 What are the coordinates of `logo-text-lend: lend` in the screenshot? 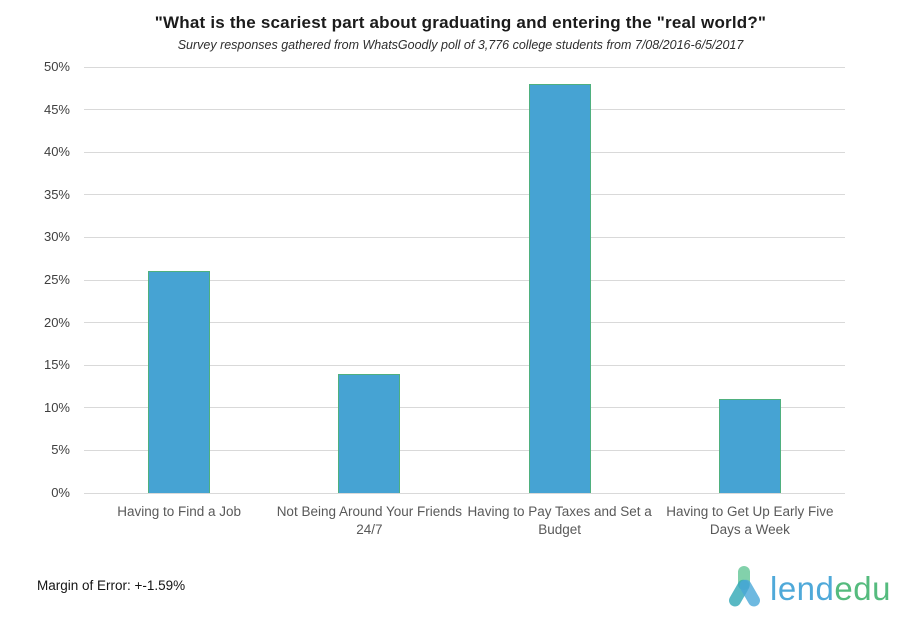 It's located at (802, 588).